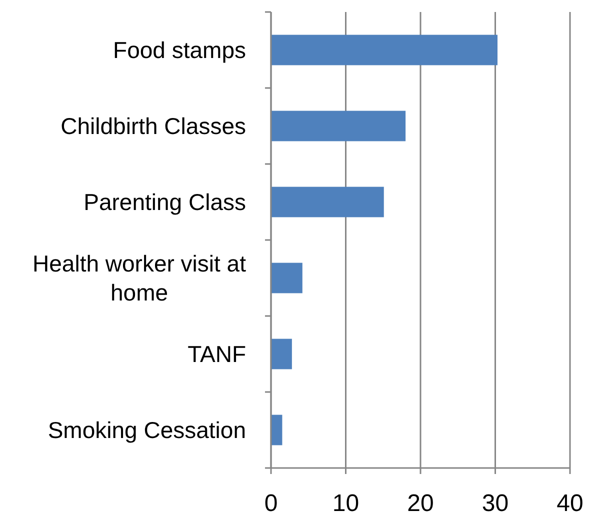  What do you see at coordinates (346, 502) in the screenshot?
I see `x-tick-label: 10` at bounding box center [346, 502].